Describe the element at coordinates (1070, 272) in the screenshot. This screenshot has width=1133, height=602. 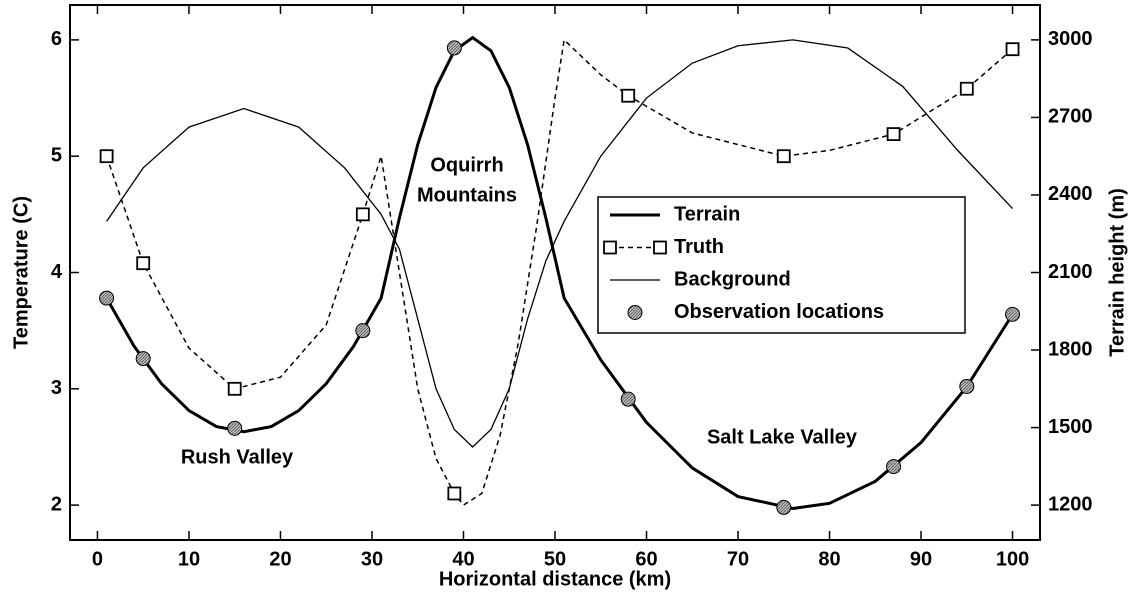
I see `y2-tick-label: 2100` at that location.